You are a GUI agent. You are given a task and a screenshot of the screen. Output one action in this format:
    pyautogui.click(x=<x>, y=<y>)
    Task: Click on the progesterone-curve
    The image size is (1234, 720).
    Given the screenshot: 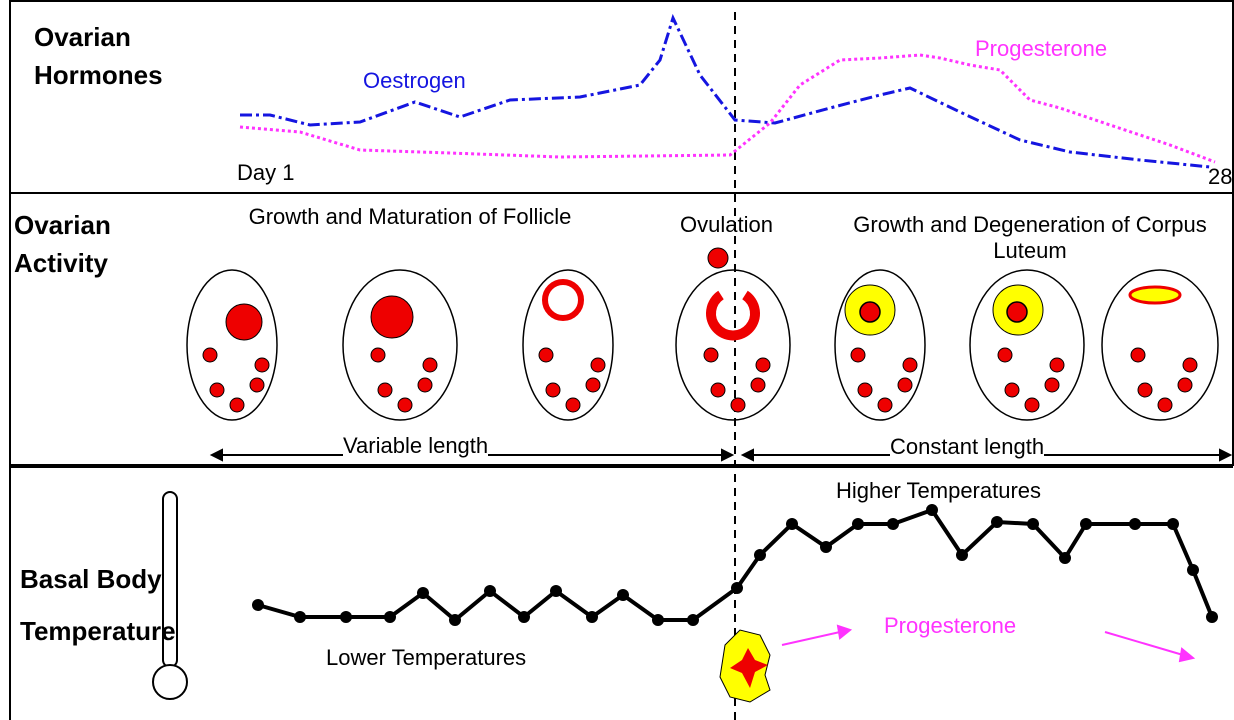 What is the action you would take?
    pyautogui.click(x=727, y=108)
    